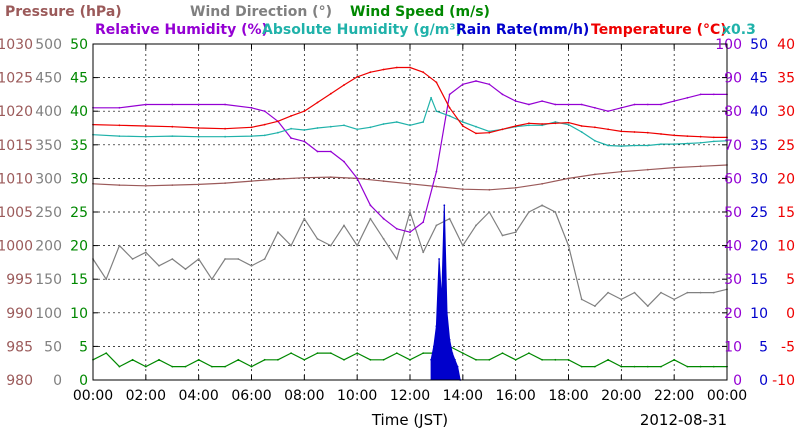 This screenshot has height=438, width=800. I want to click on wind_speed-tick-label: 40, so click(79, 112).